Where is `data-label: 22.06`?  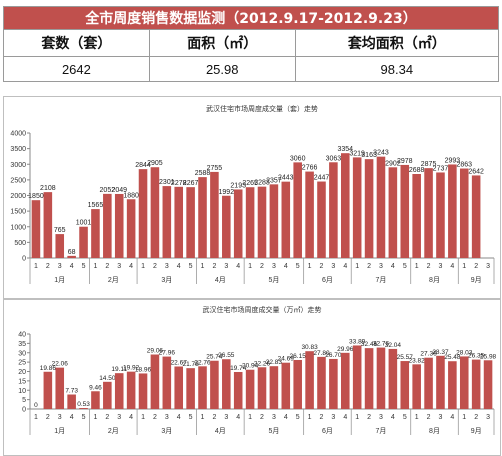
data-label: 22.06 is located at coordinates (60, 364).